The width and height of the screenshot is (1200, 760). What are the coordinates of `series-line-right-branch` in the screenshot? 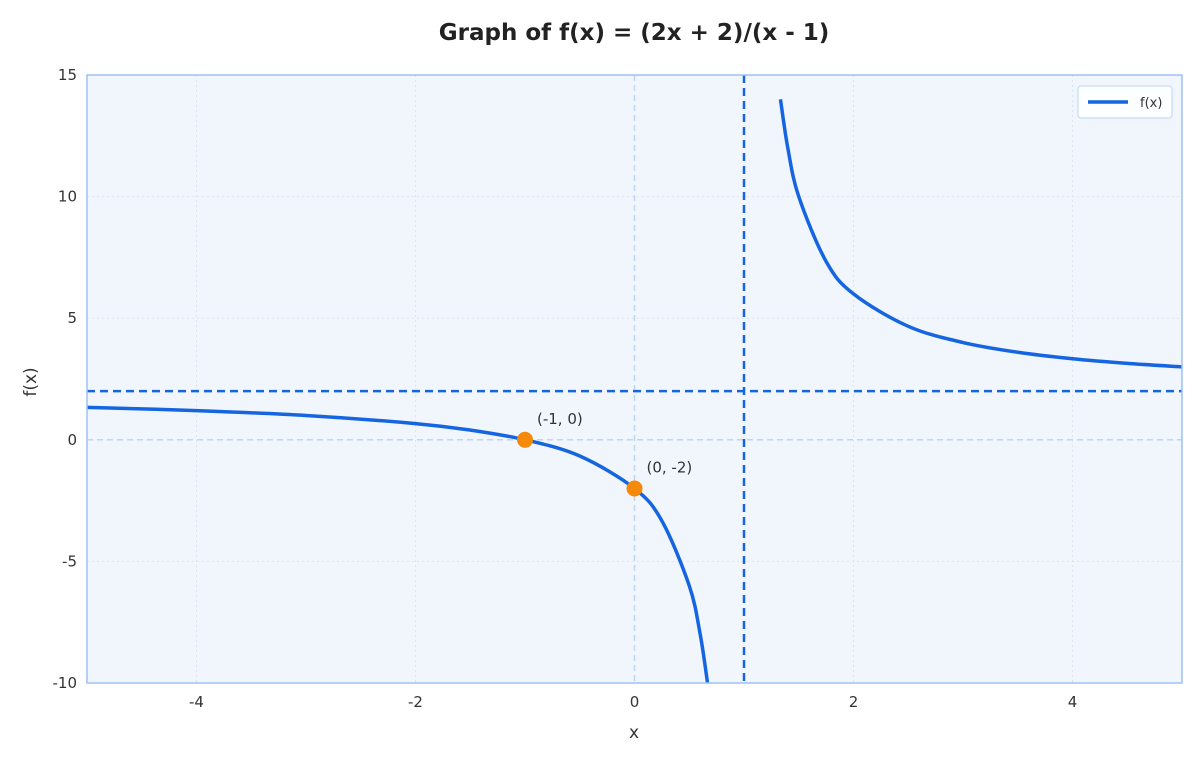 It's located at (980, 234).